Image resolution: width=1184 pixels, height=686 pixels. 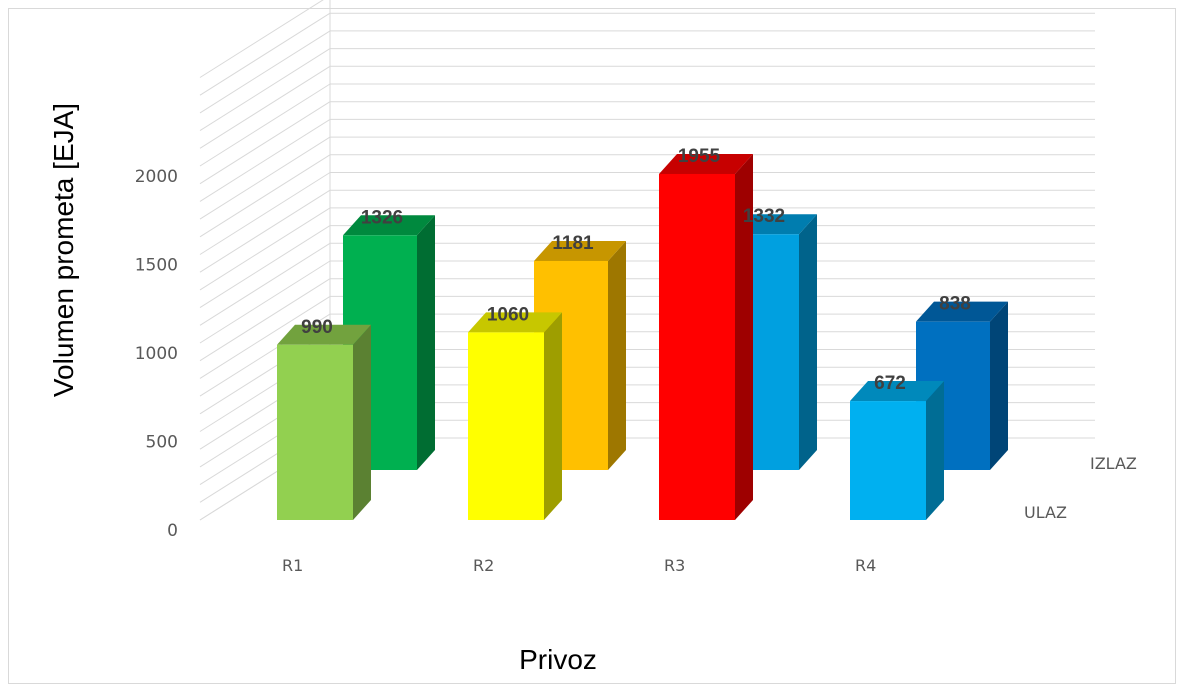 I want to click on data-label-ulaz-r1: 990, so click(x=317, y=327).